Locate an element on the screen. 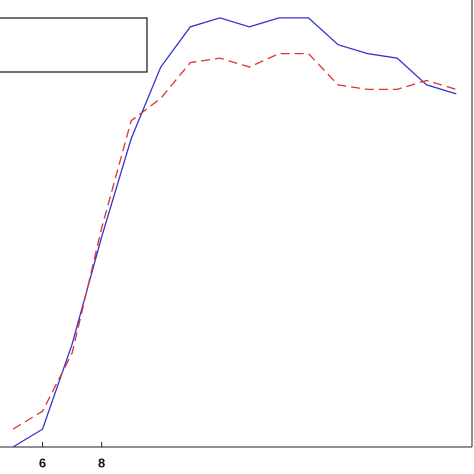 The image size is (474, 474). x-tick-label: 6 is located at coordinates (42, 462).